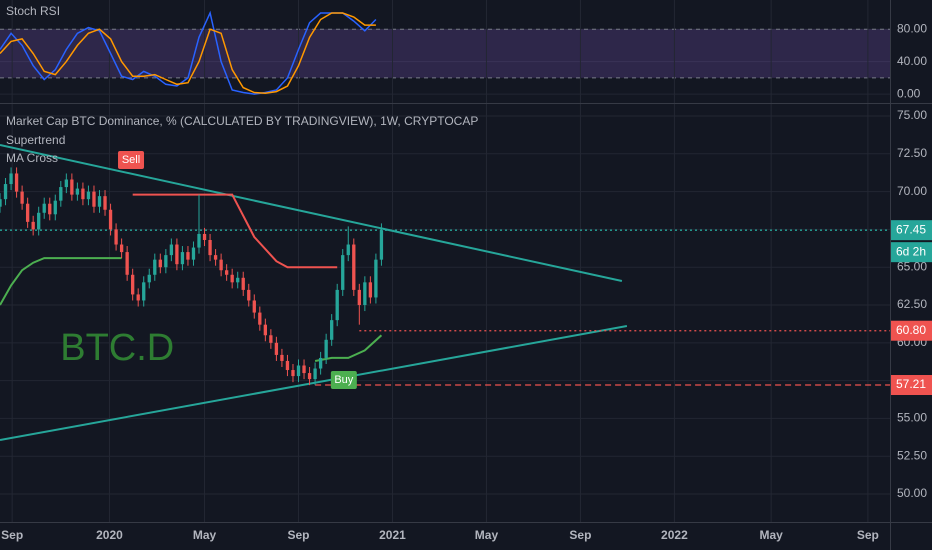 This screenshot has width=932, height=550. I want to click on x-tick-label: 2020, so click(109, 535).